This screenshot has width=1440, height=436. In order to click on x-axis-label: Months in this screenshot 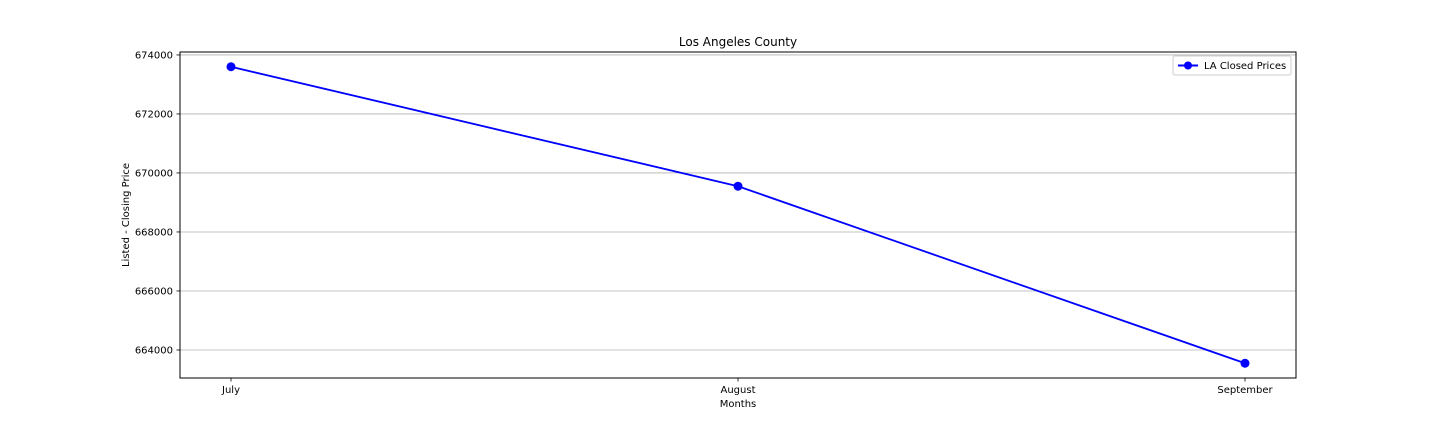, I will do `click(738, 404)`.